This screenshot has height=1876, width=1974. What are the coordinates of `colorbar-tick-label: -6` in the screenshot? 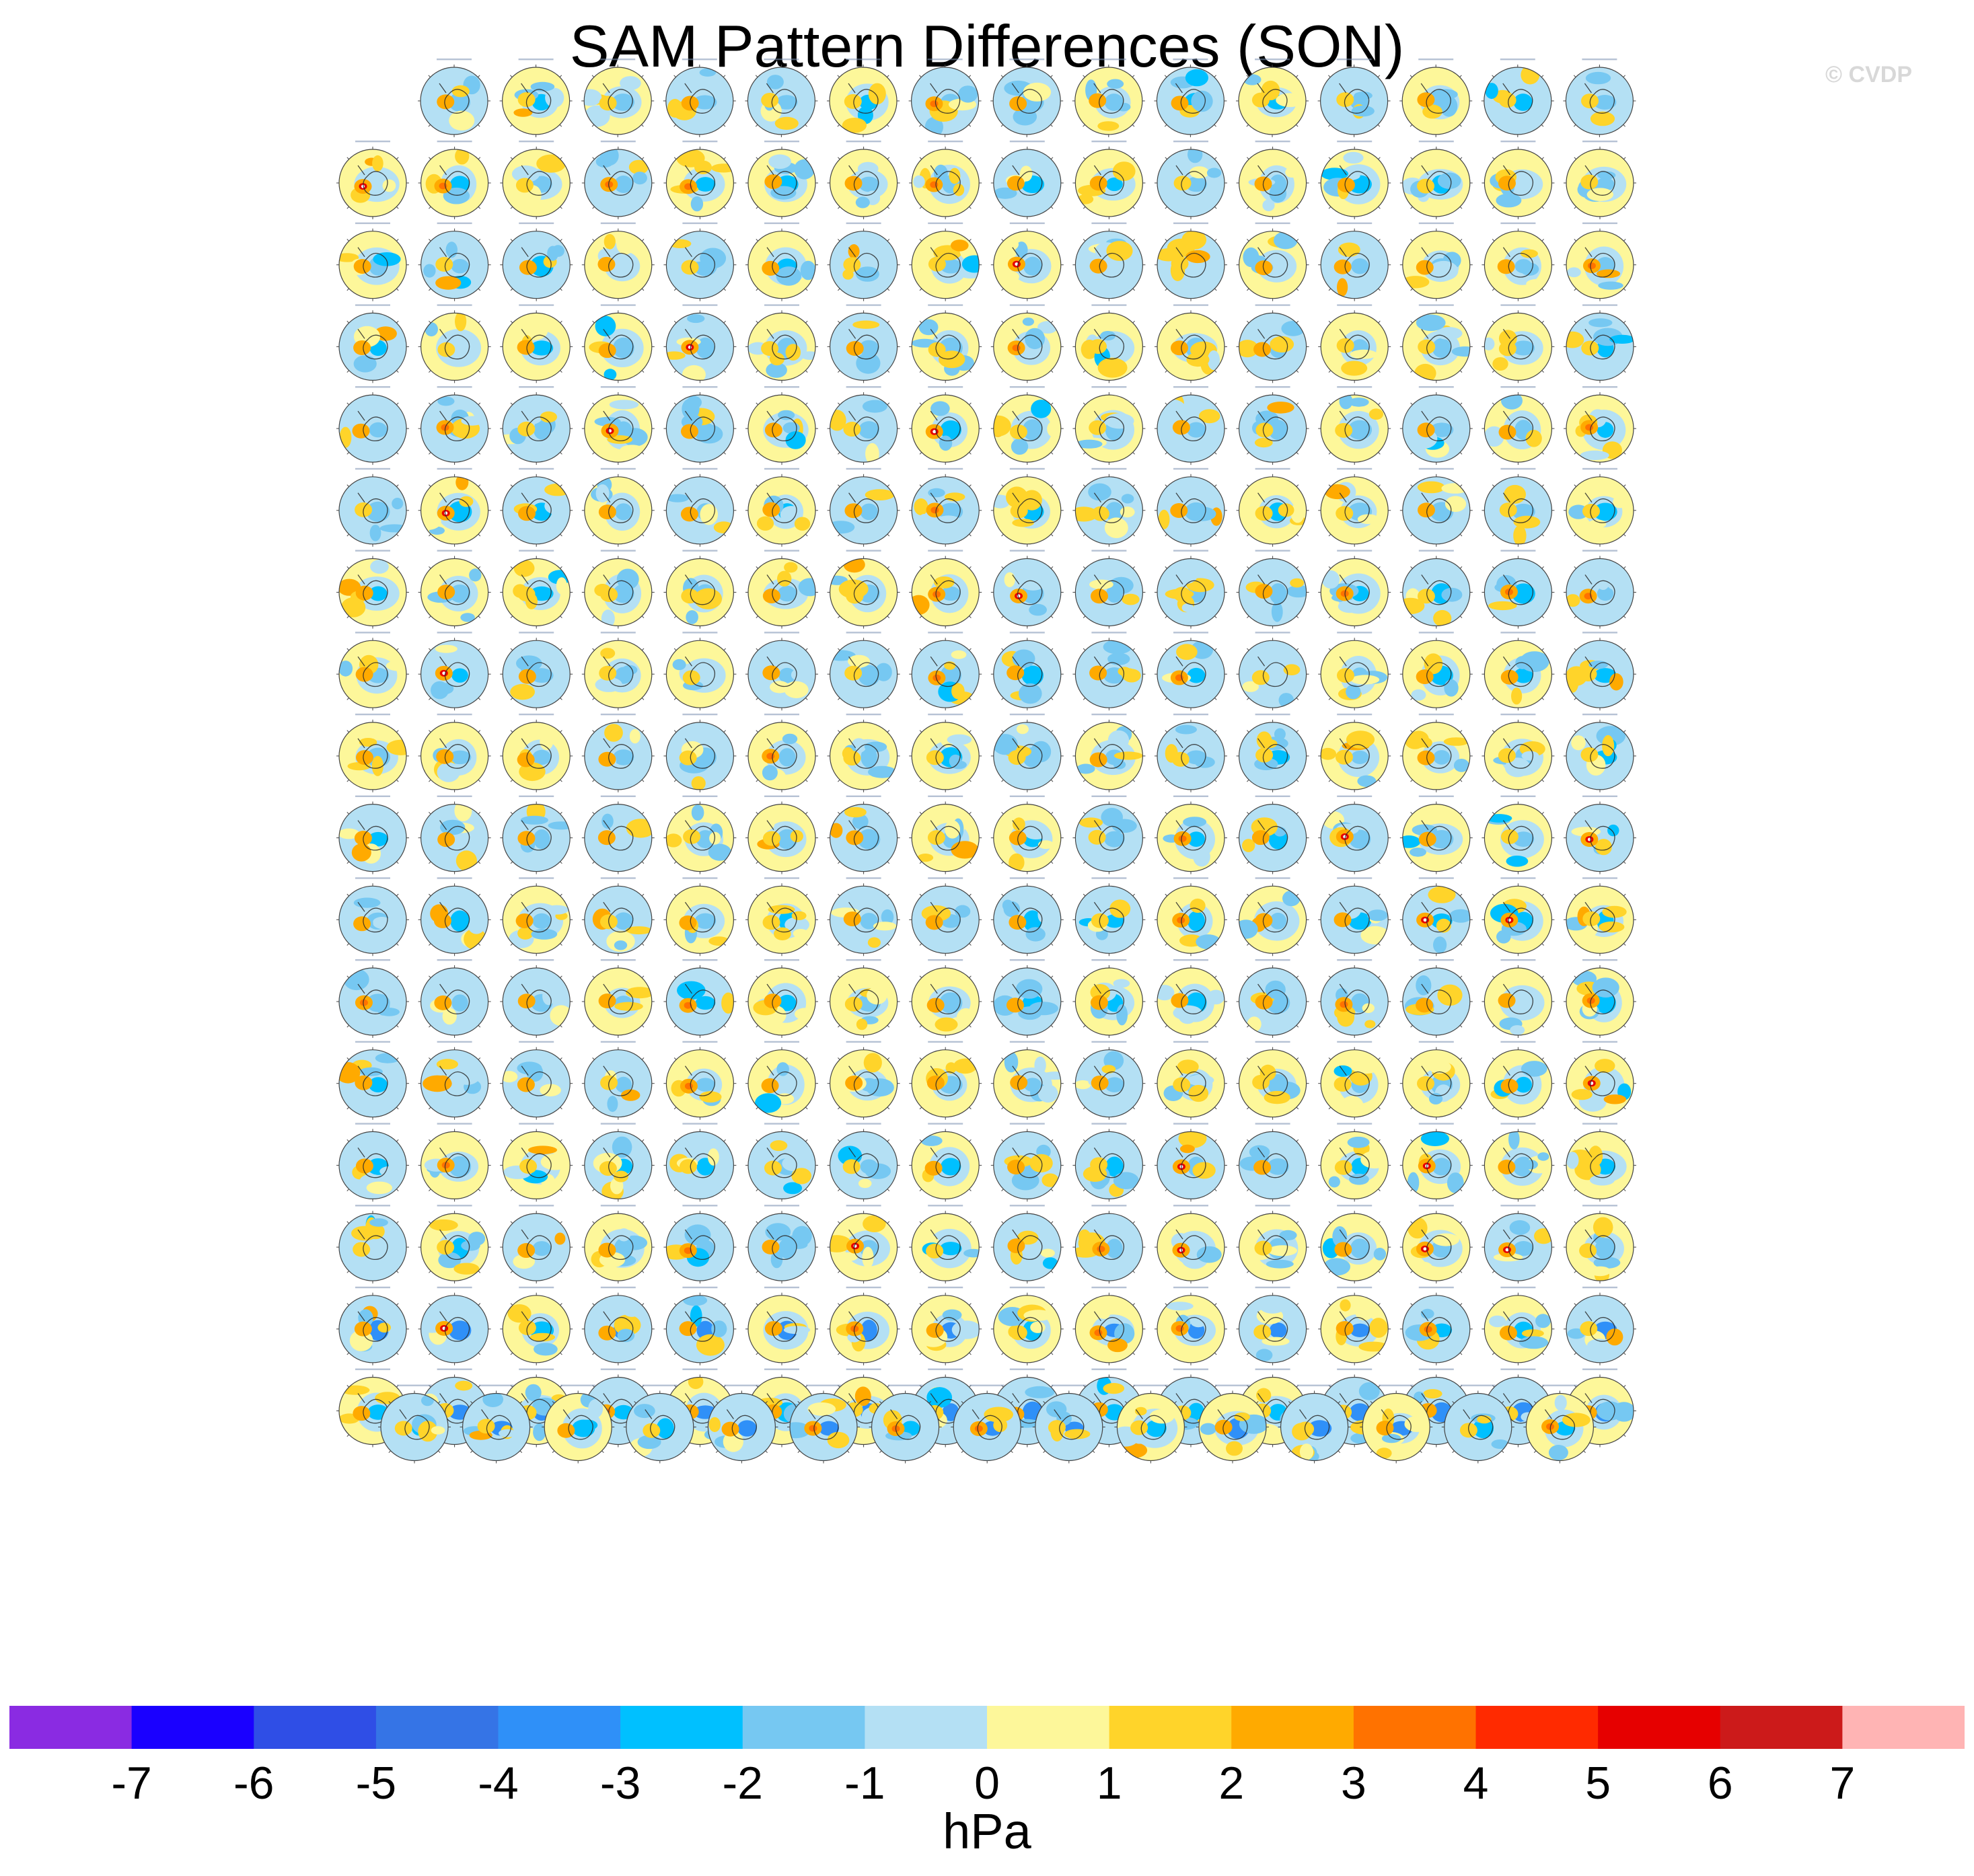 It's located at (254, 1783).